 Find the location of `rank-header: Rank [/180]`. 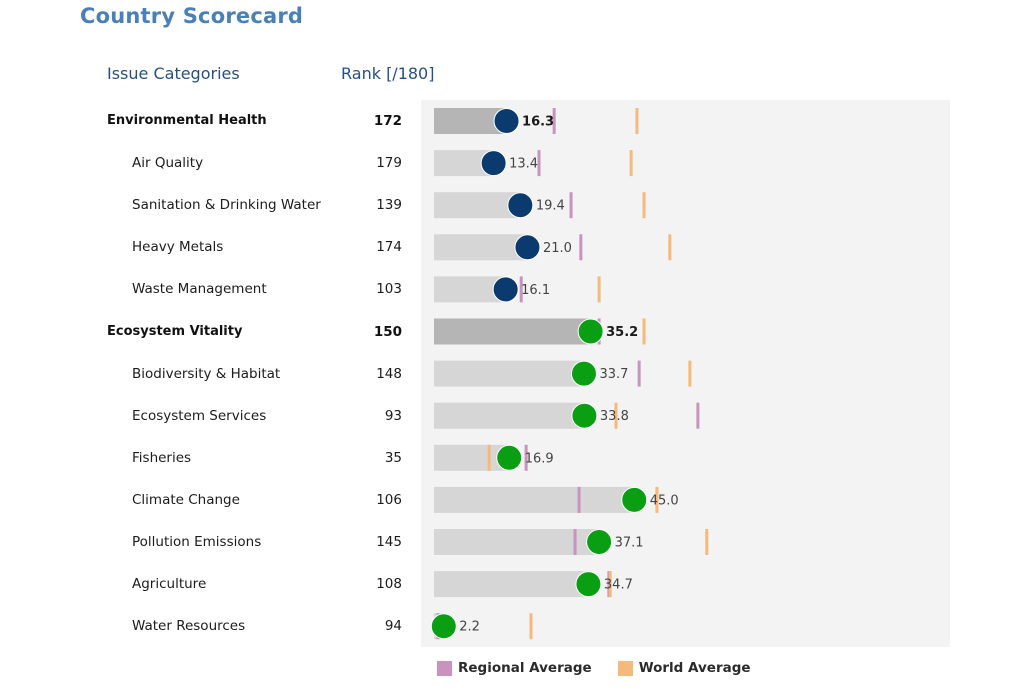

rank-header: Rank [/180] is located at coordinates (388, 73).